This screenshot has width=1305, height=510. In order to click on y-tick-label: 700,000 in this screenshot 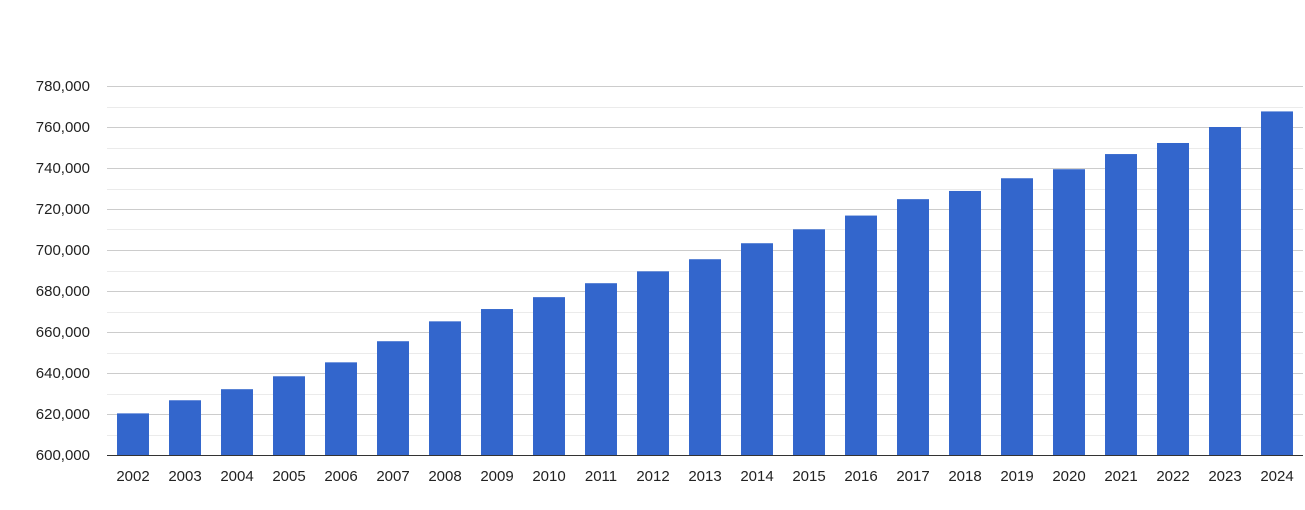, I will do `click(63, 250)`.